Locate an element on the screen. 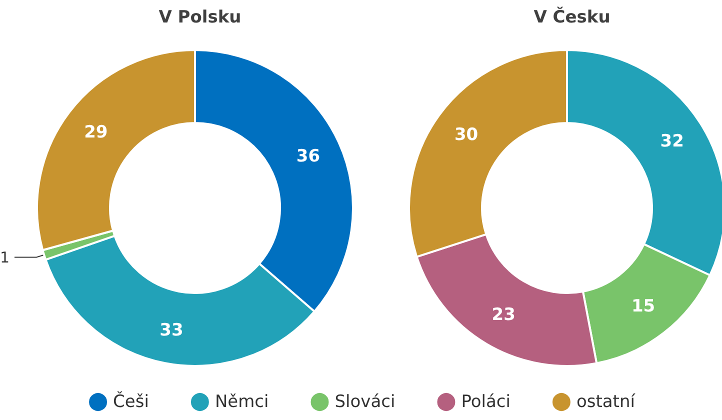 This screenshot has width=722, height=420. legend-label: Češi is located at coordinates (131, 401).